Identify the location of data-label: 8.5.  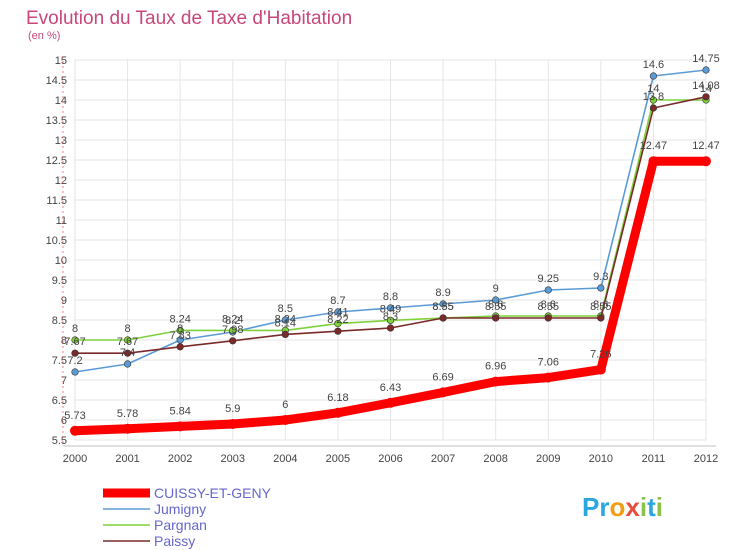
(285, 309).